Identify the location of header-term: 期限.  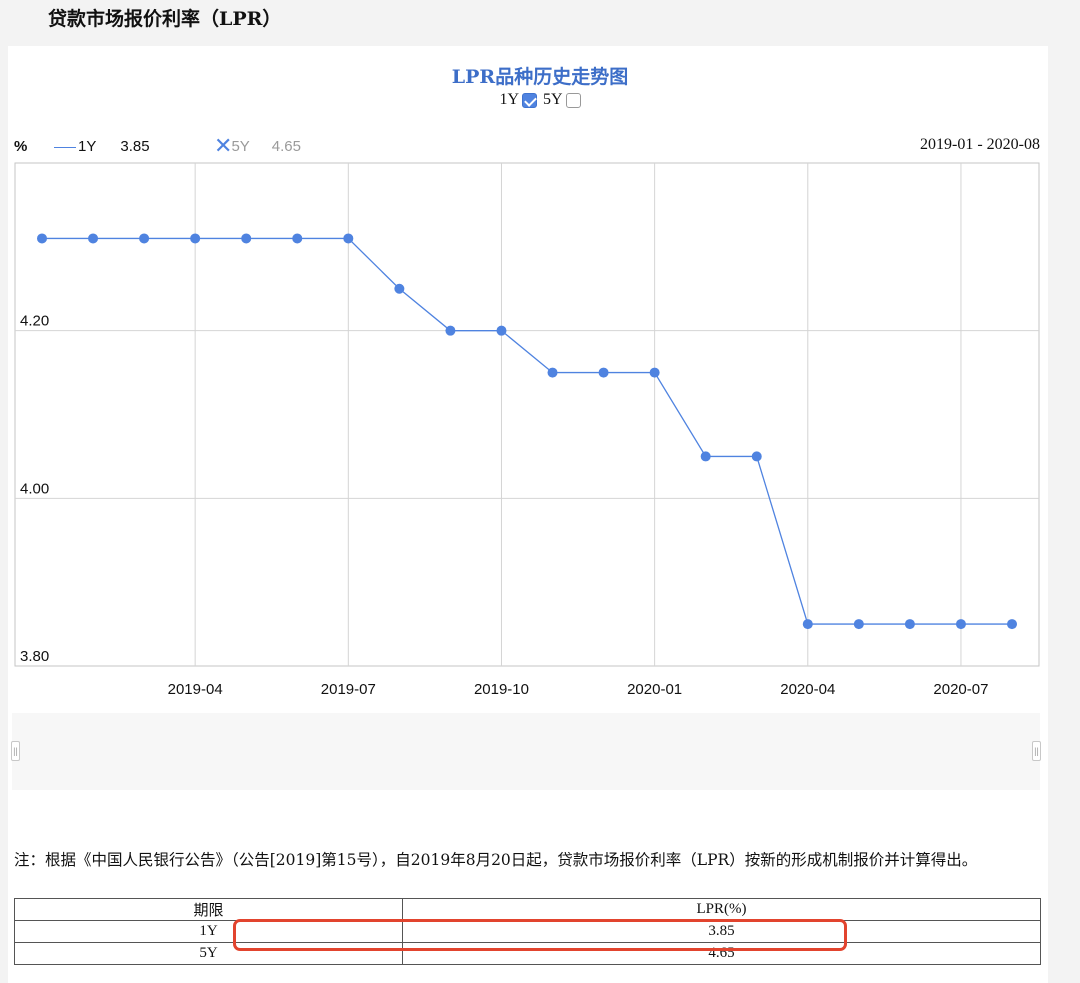
(208, 909).